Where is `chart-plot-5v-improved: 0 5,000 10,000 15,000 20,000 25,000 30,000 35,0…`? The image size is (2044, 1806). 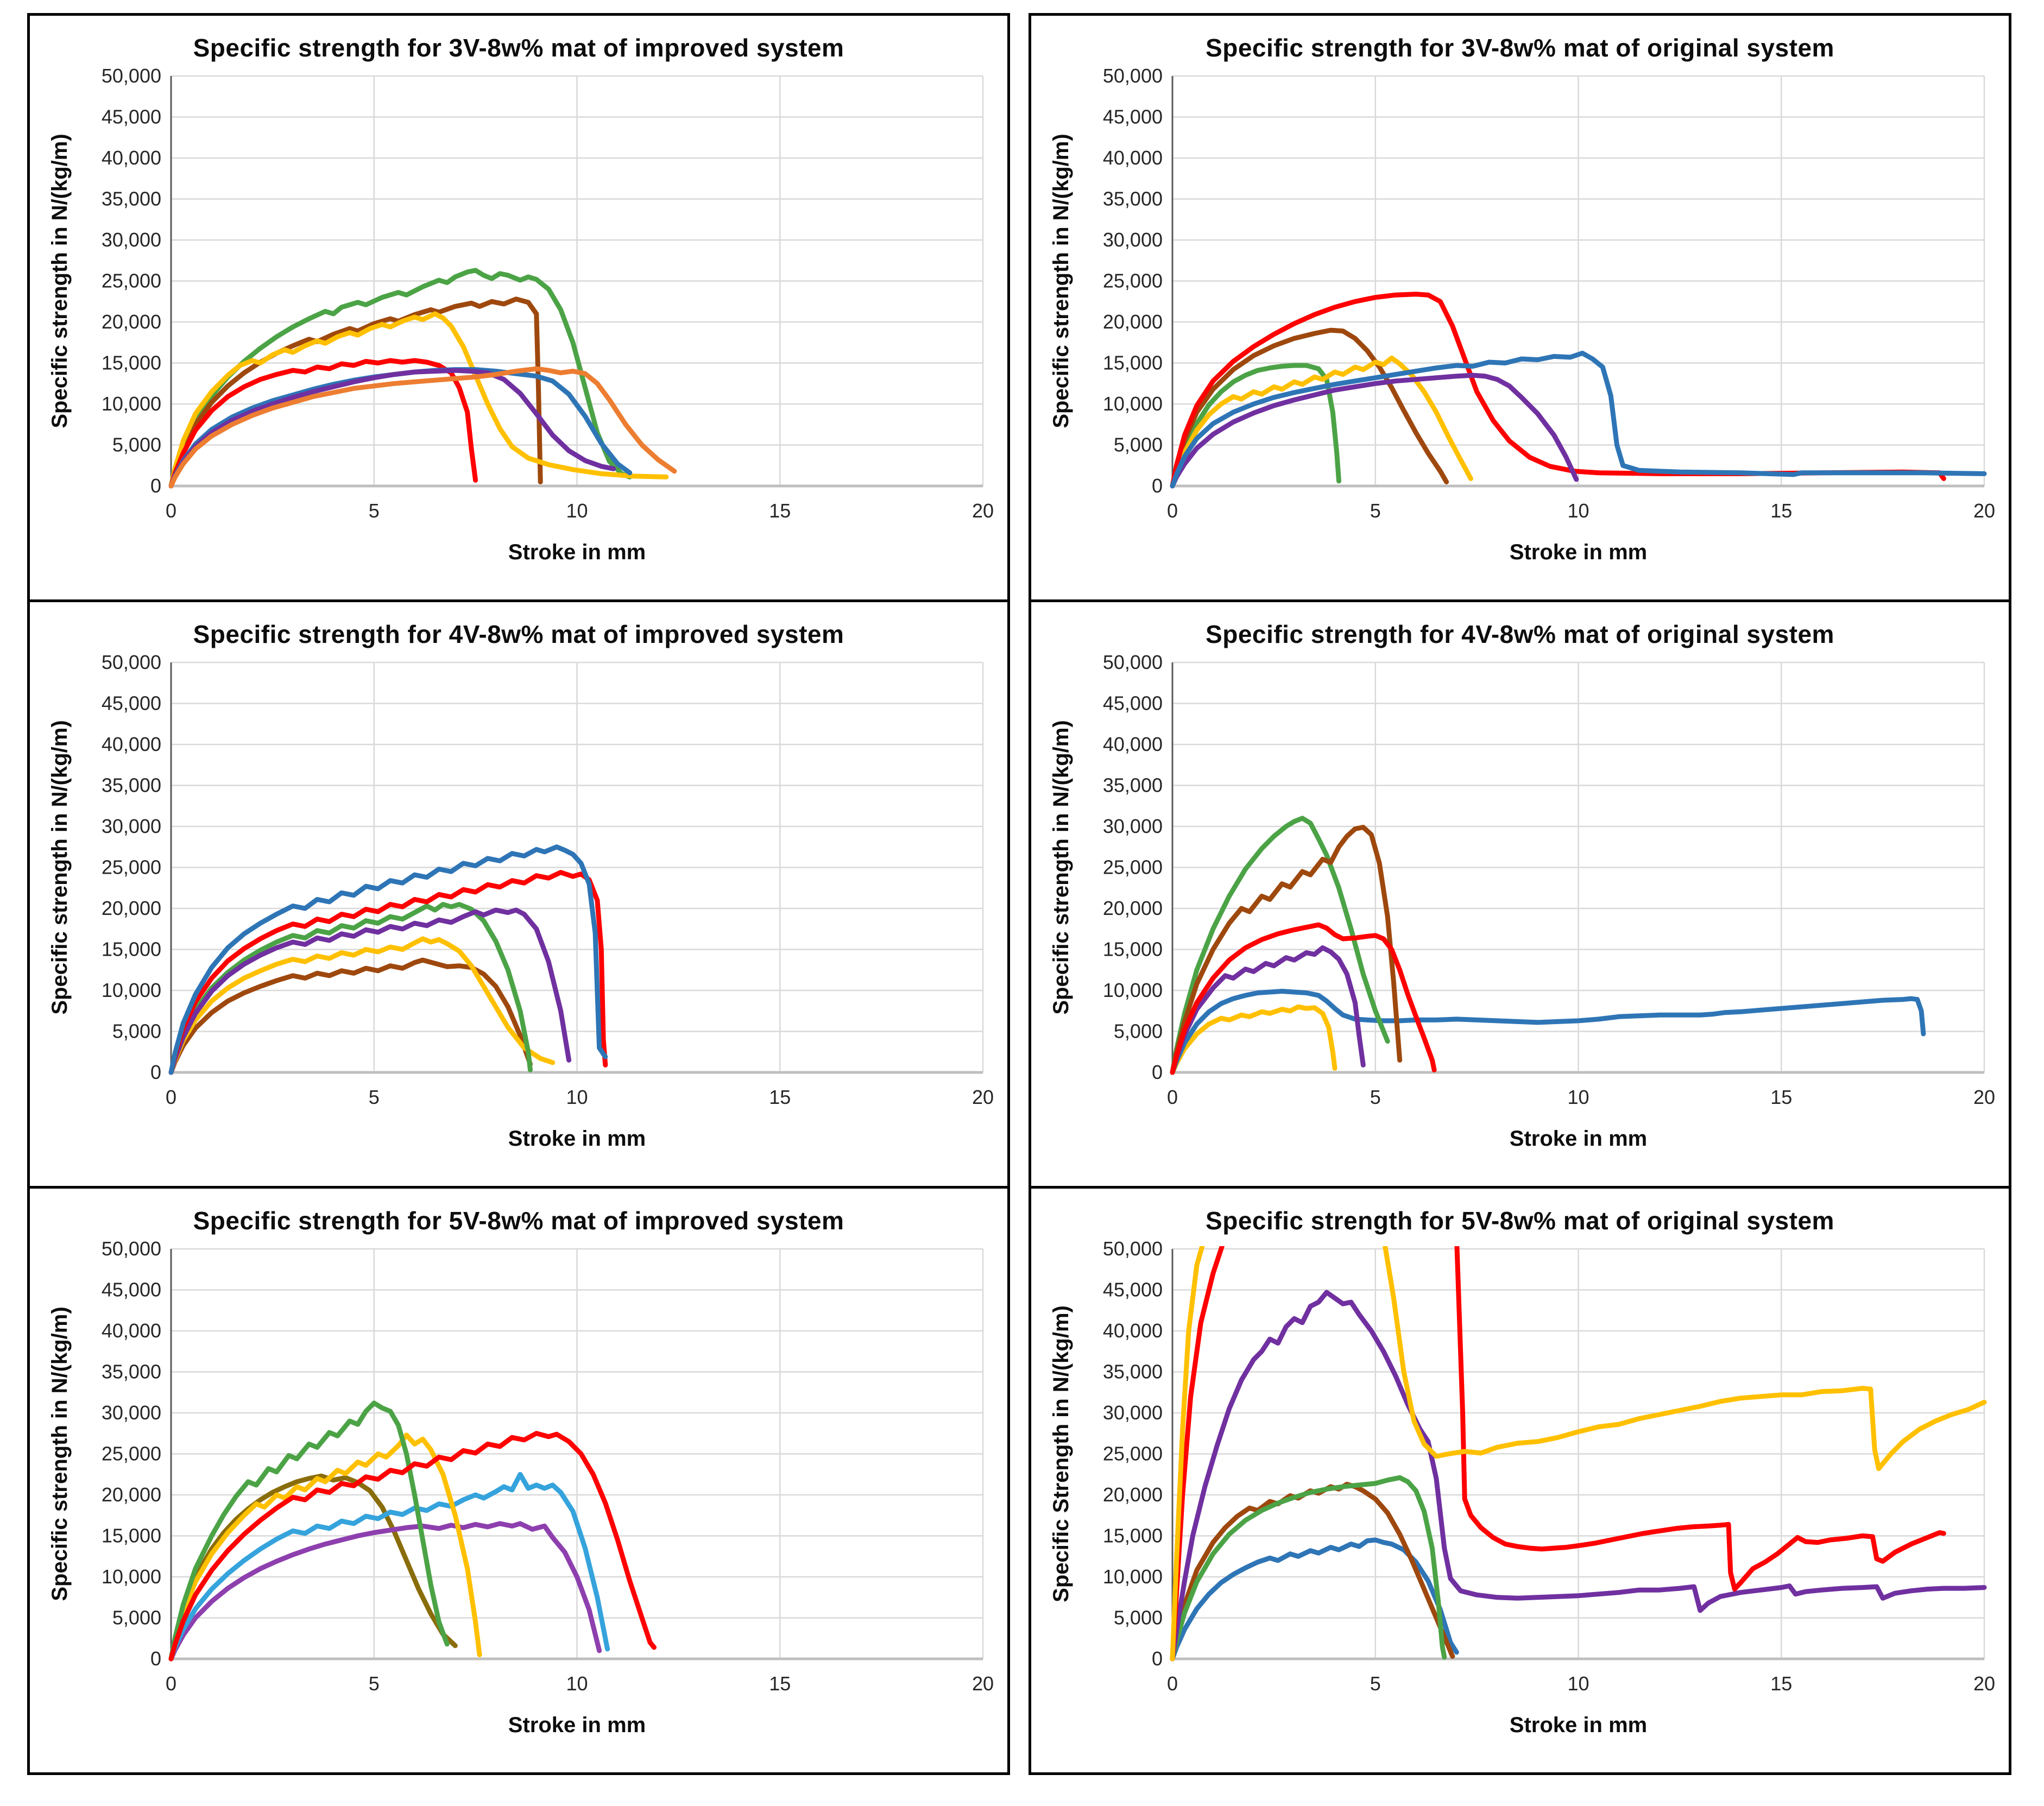
chart-plot-5v-improved: 0 5,000 10,000 15,000 20,000 25,000 30,000 35,0… is located at coordinates (518, 1504).